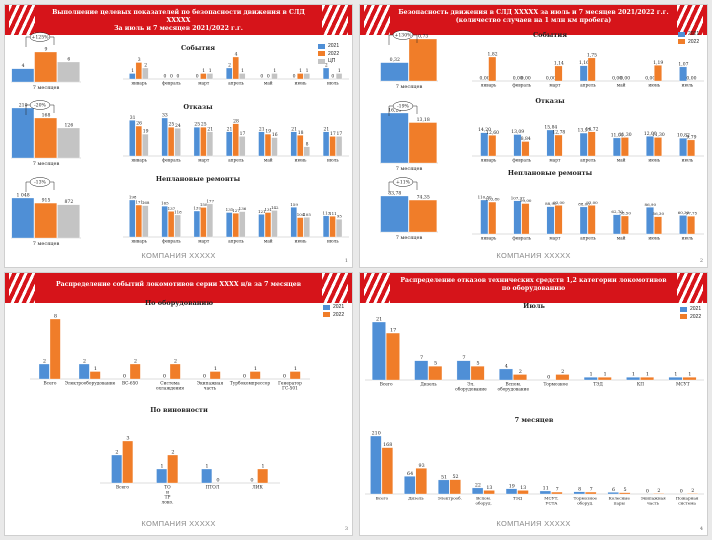 The image size is (712, 540). What do you see at coordinates (701, 261) in the screenshot?
I see `page-number: 2` at bounding box center [701, 261].